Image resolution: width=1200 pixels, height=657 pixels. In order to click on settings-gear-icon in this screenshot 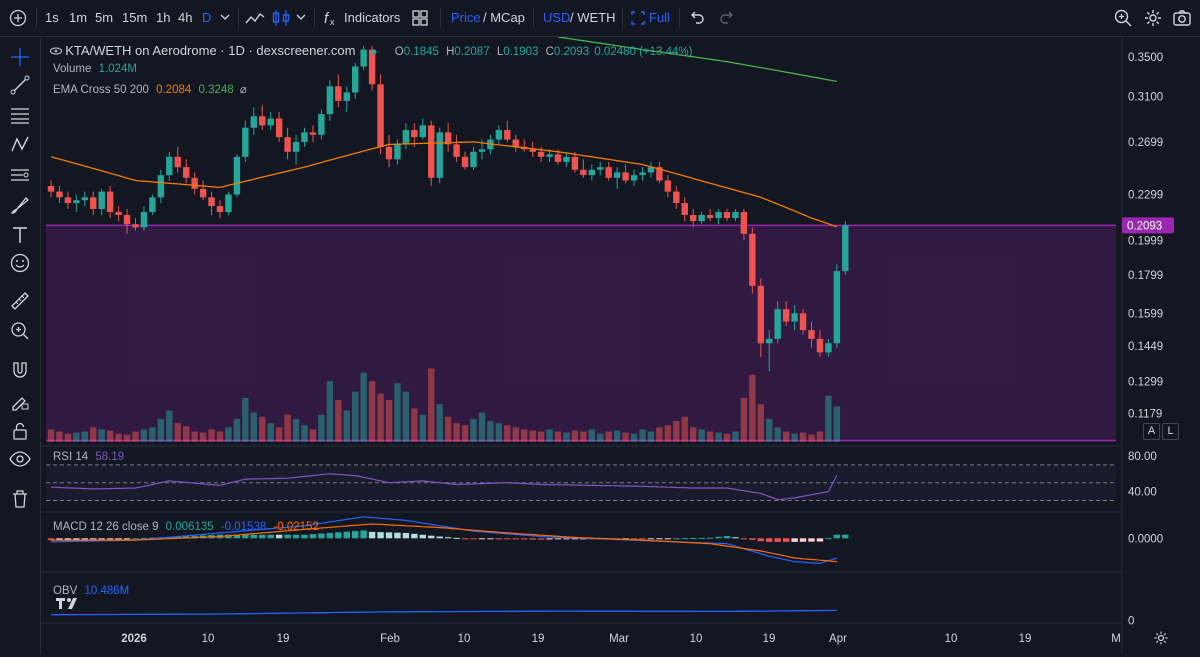, I will do `click(1153, 17)`.